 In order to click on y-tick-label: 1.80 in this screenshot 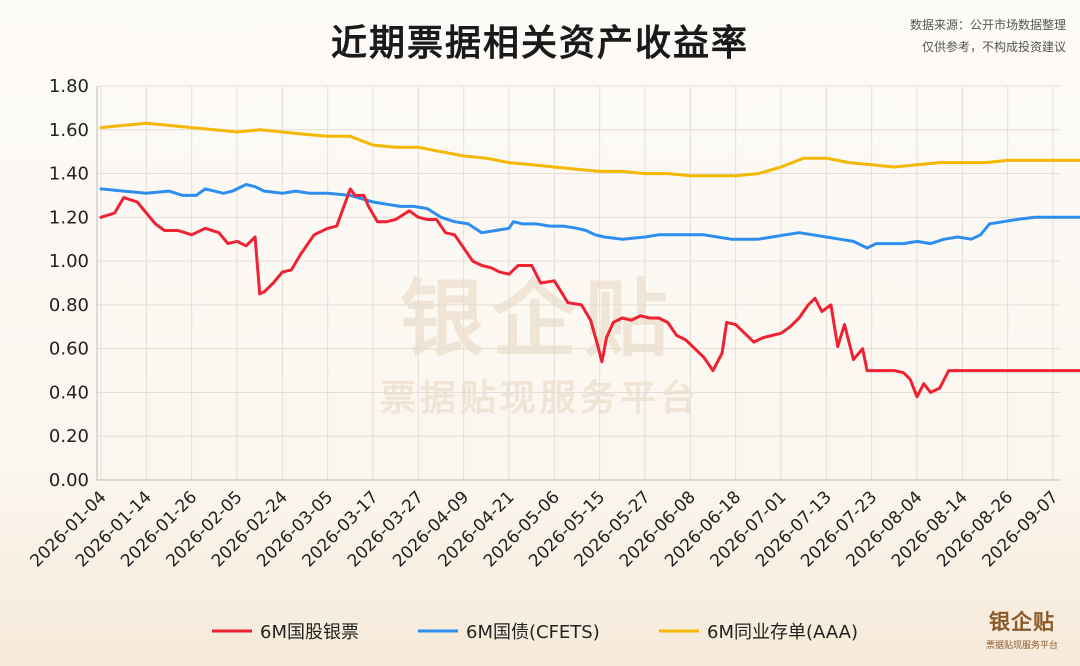, I will do `click(69, 86)`.